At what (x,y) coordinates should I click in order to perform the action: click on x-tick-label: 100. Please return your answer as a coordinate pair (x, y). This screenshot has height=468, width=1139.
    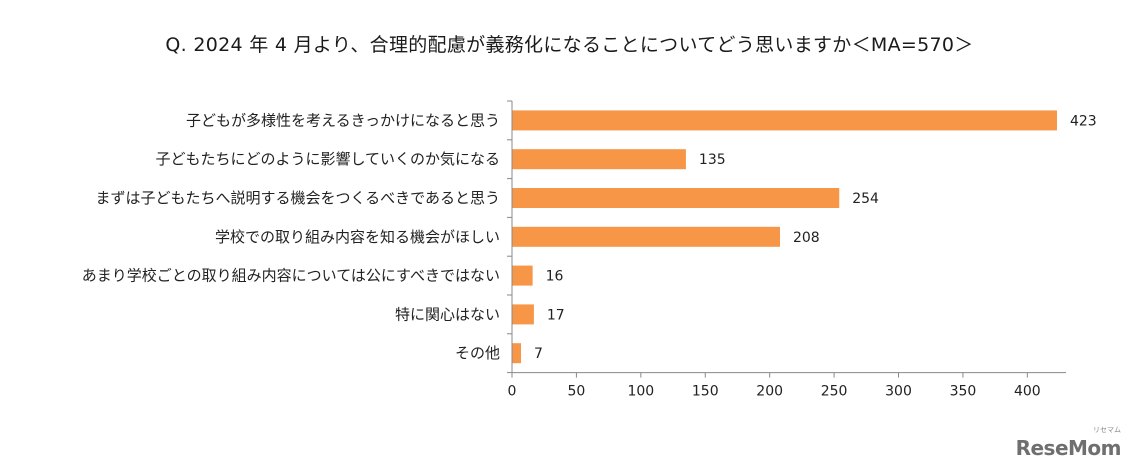
    Looking at the image, I should click on (640, 392).